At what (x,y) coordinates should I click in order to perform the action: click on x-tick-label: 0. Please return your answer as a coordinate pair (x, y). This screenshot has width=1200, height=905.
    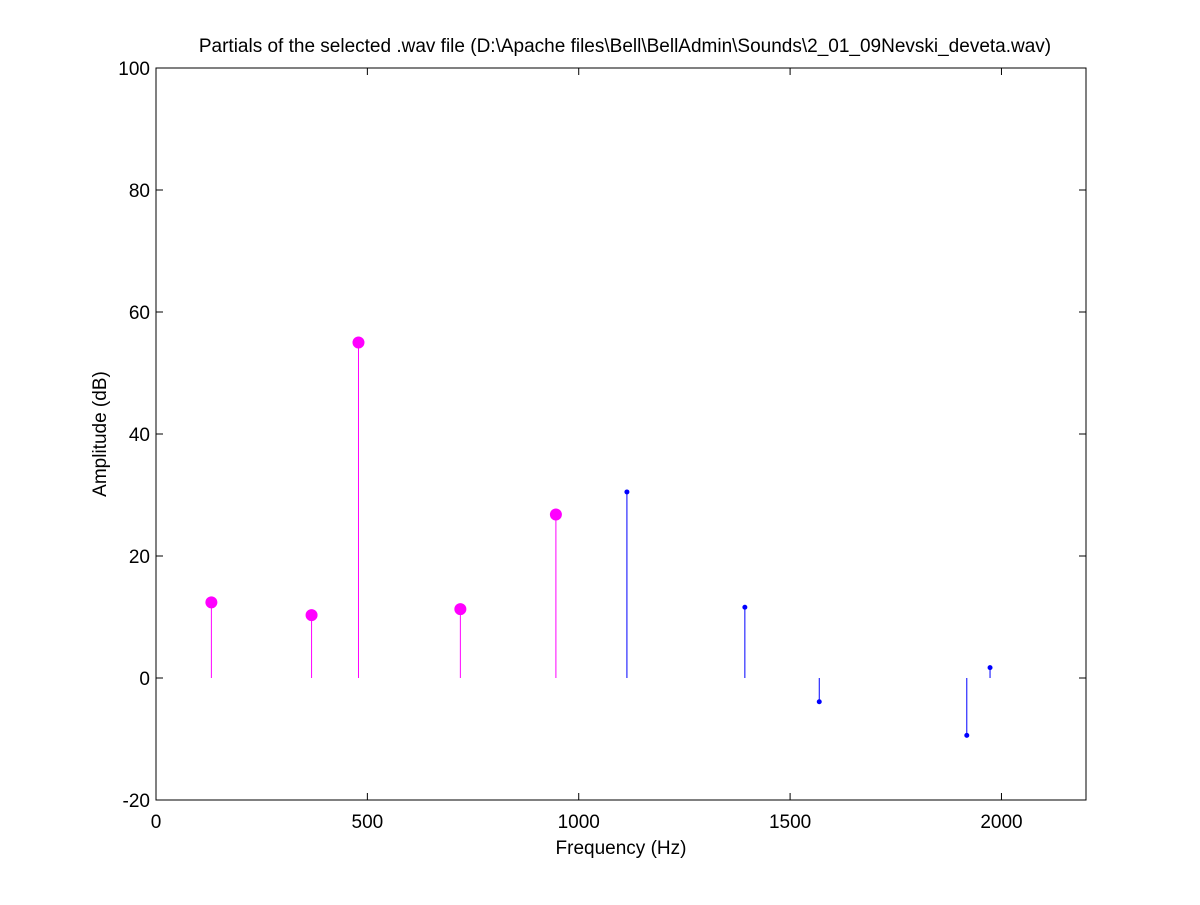
    Looking at the image, I should click on (156, 822).